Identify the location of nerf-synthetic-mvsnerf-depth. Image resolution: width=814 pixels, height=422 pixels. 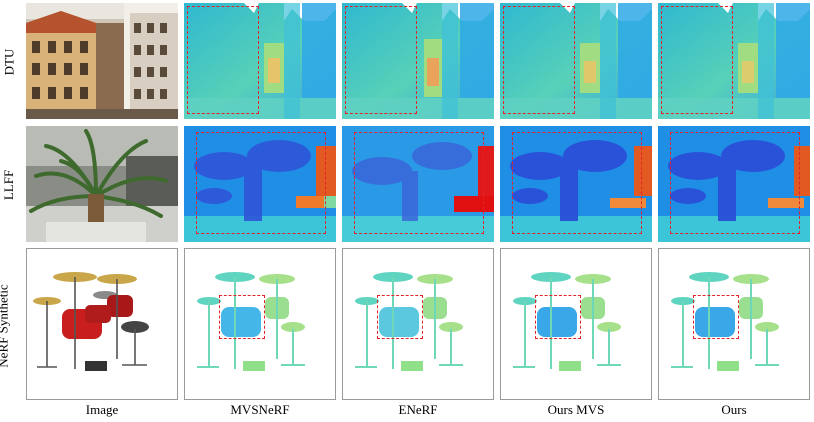
(260, 324).